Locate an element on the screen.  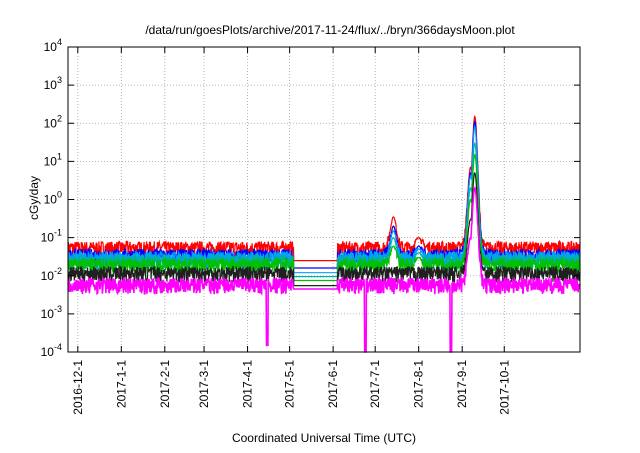
x-tick-label: 2017-1-1 is located at coordinates (121, 384).